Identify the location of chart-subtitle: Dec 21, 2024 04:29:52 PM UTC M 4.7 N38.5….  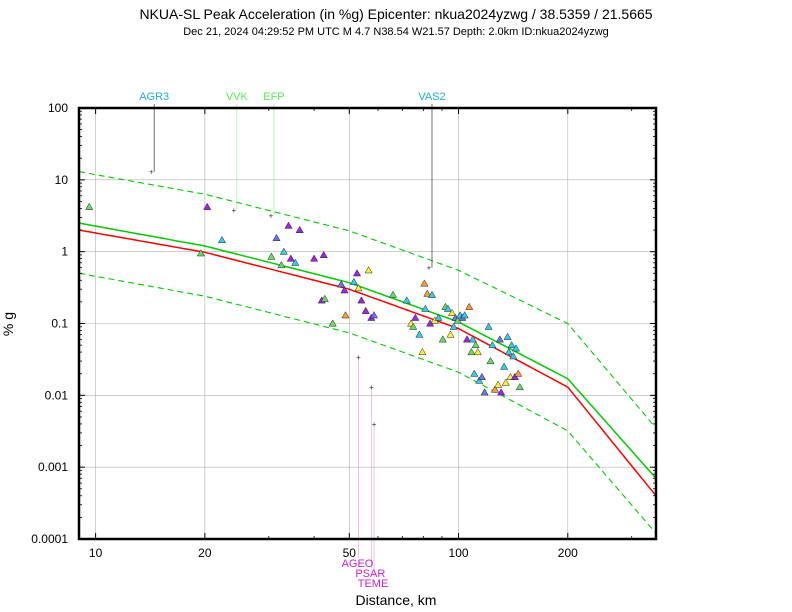
(396, 32).